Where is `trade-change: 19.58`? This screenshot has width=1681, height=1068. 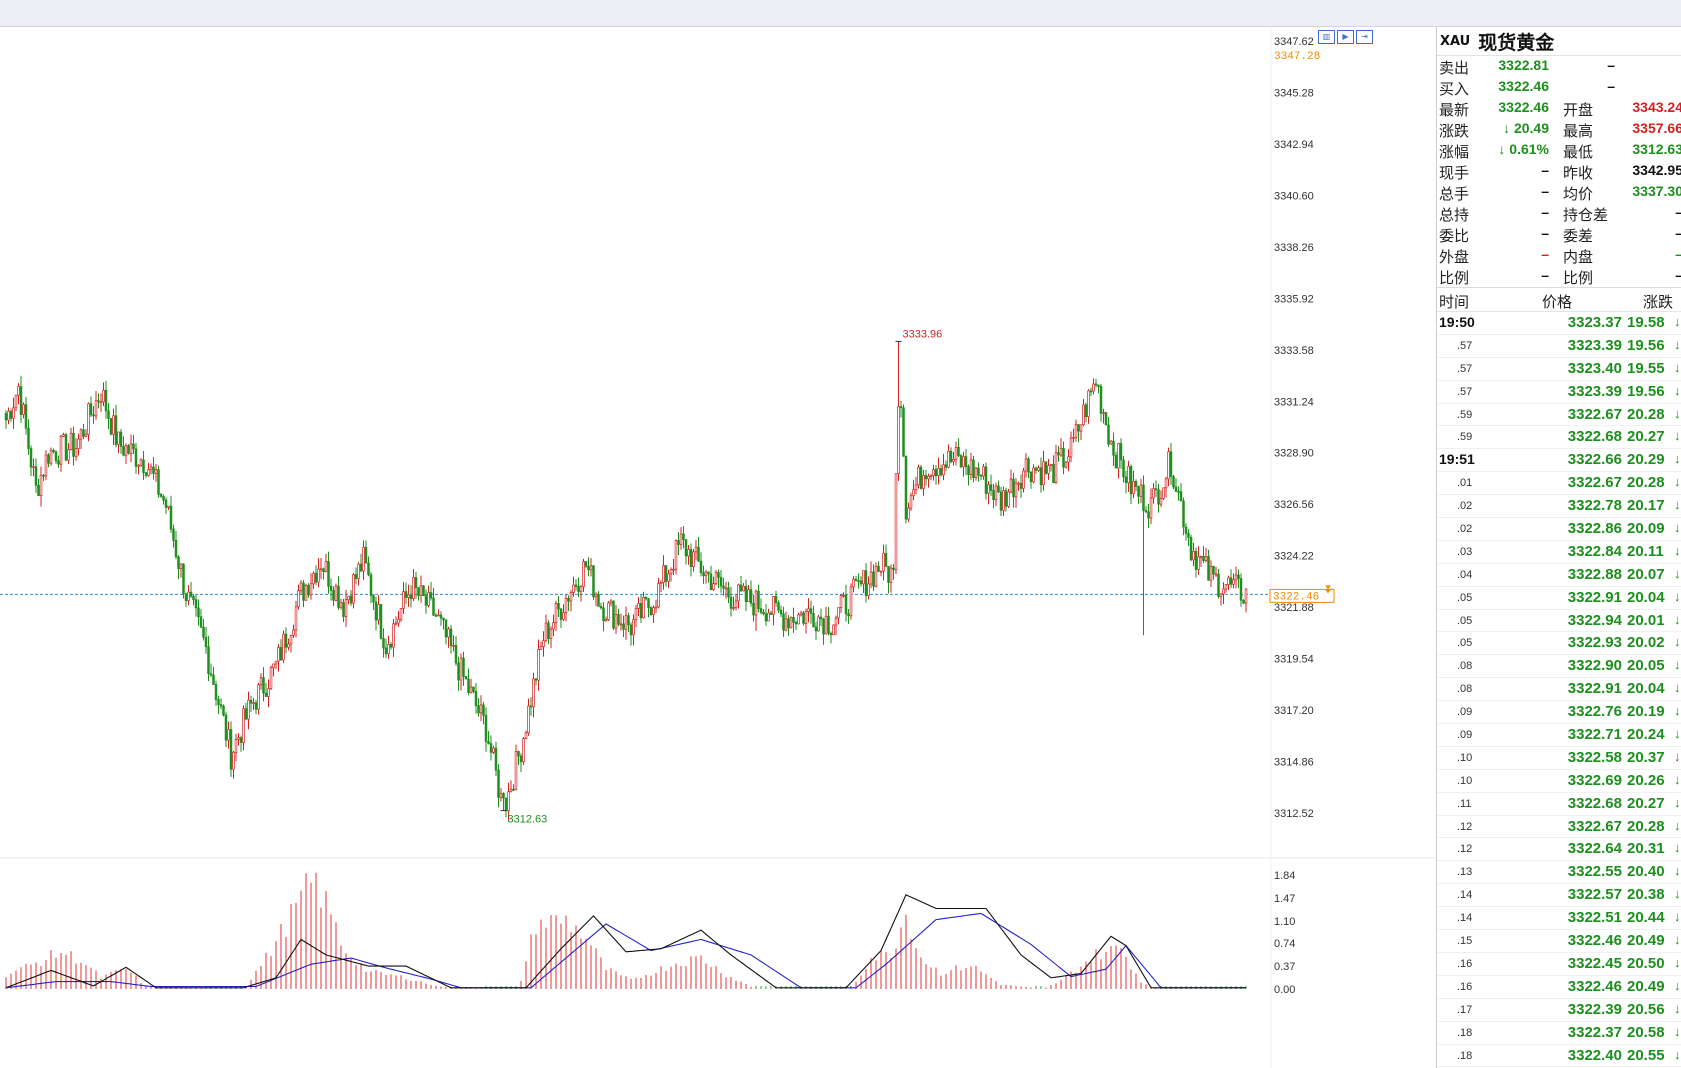 trade-change: 19.58 is located at coordinates (1646, 322).